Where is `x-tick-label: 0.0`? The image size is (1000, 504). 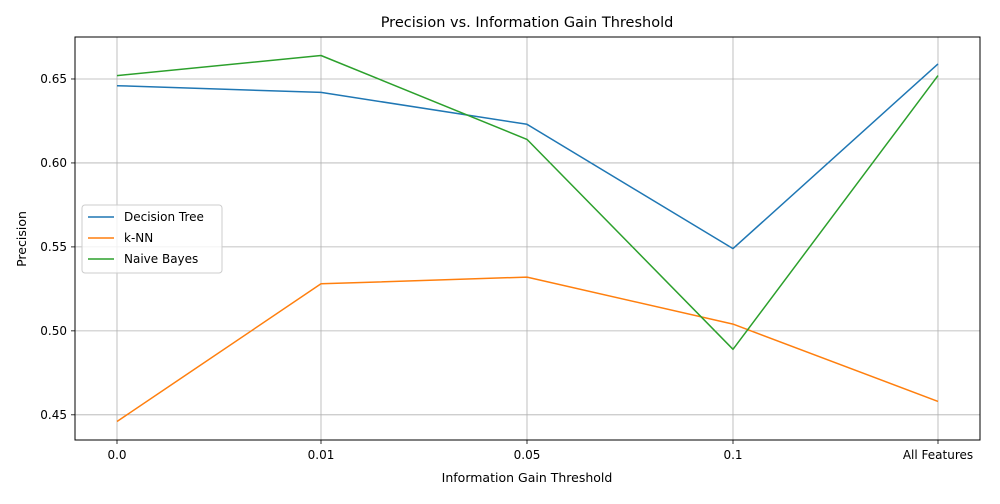
x-tick-label: 0.0 is located at coordinates (116, 455).